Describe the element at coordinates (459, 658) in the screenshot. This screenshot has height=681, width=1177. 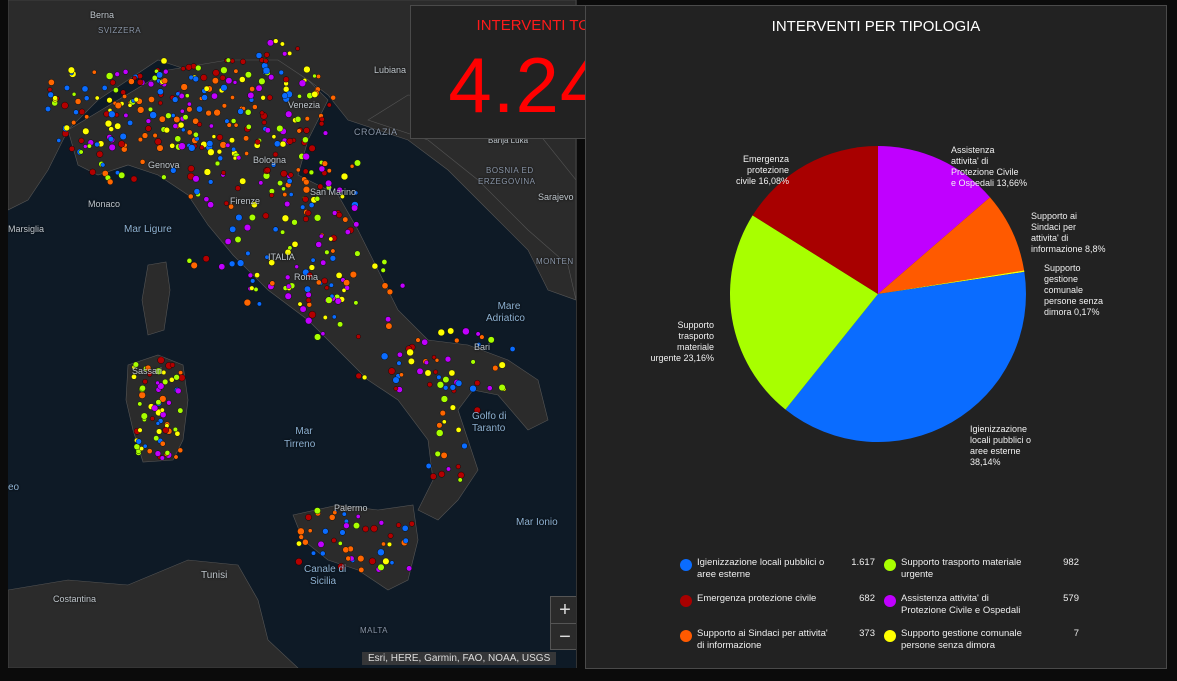
I see `map-attribution: Esri, HERE, Garmin, FAO, NOAA, USGS` at that location.